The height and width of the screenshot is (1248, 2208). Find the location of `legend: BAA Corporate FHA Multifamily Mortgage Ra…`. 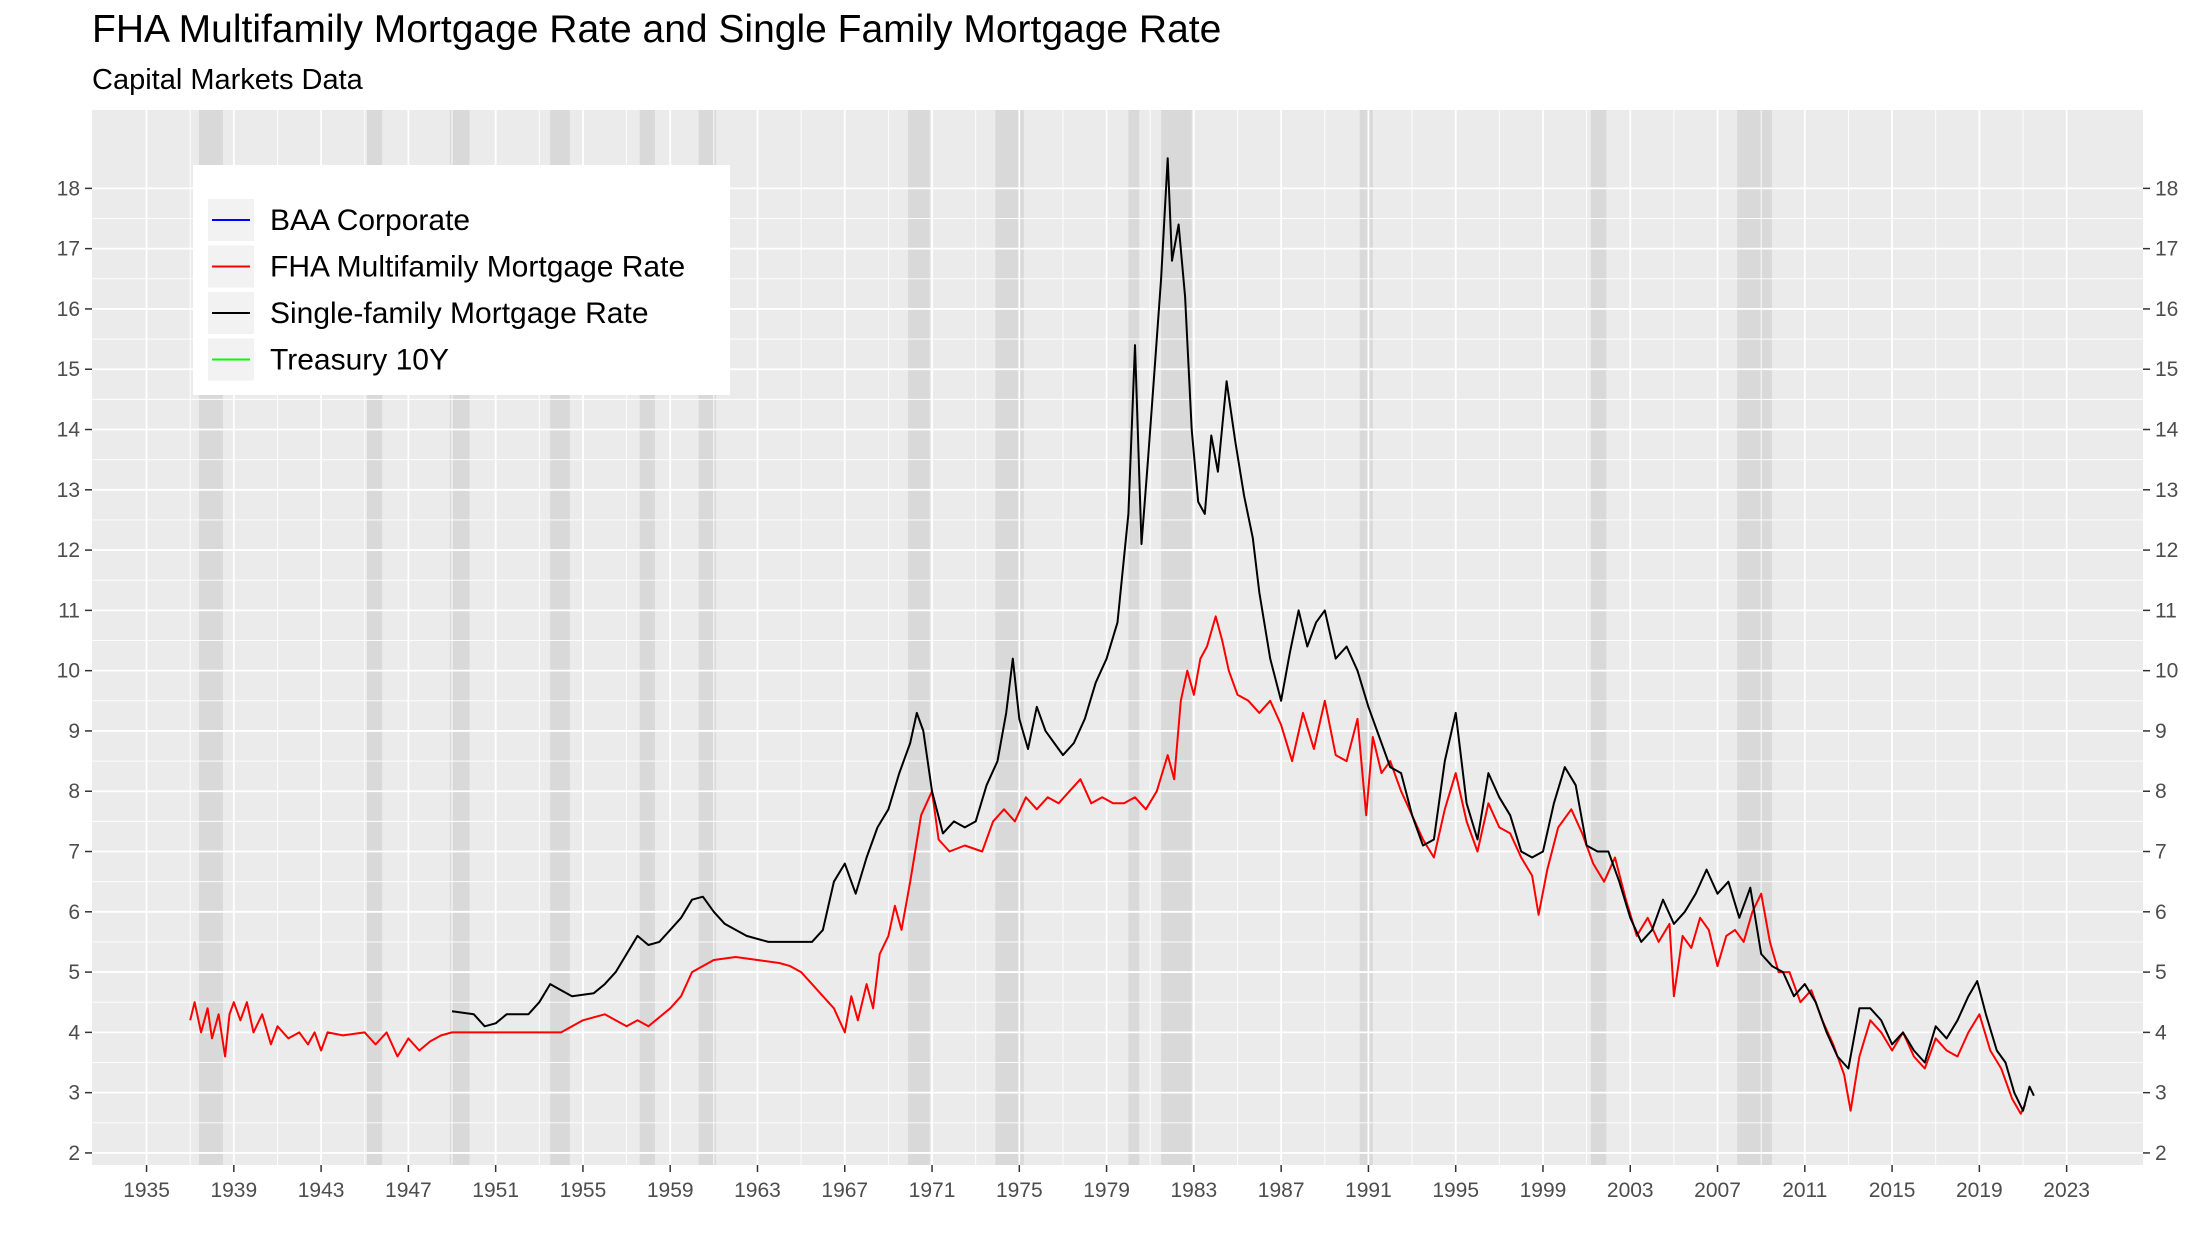

legend: BAA Corporate FHA Multifamily Mortgage Ra… is located at coordinates (461, 280).